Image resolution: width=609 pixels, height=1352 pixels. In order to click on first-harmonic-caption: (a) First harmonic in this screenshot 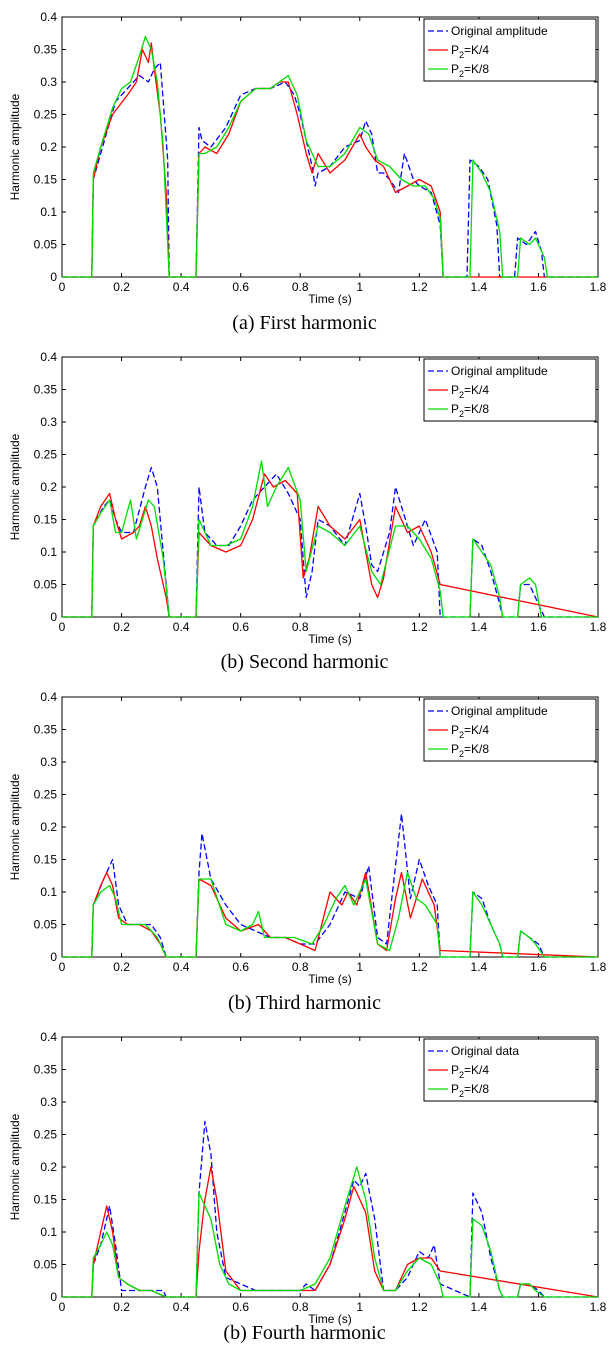, I will do `click(304, 323)`.